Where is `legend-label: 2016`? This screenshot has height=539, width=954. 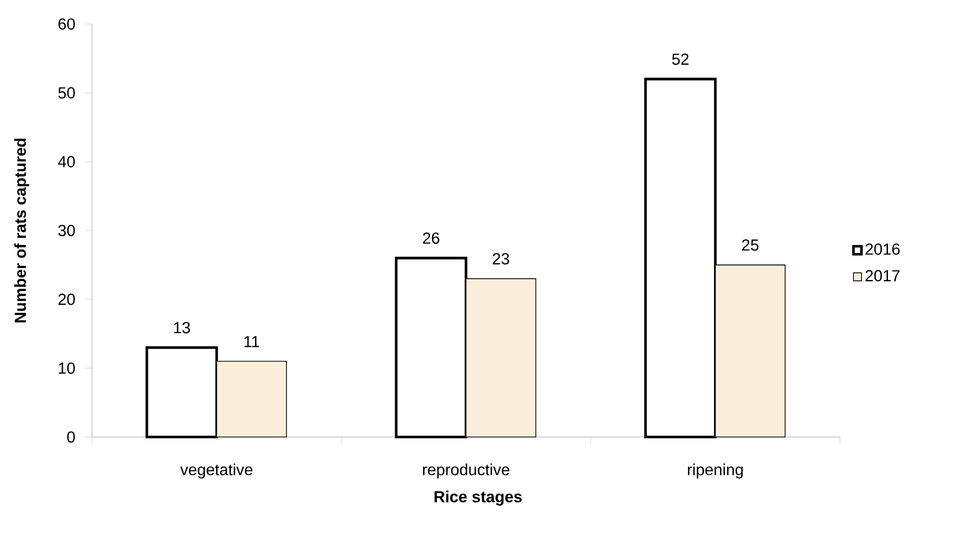
legend-label: 2016 is located at coordinates (883, 249).